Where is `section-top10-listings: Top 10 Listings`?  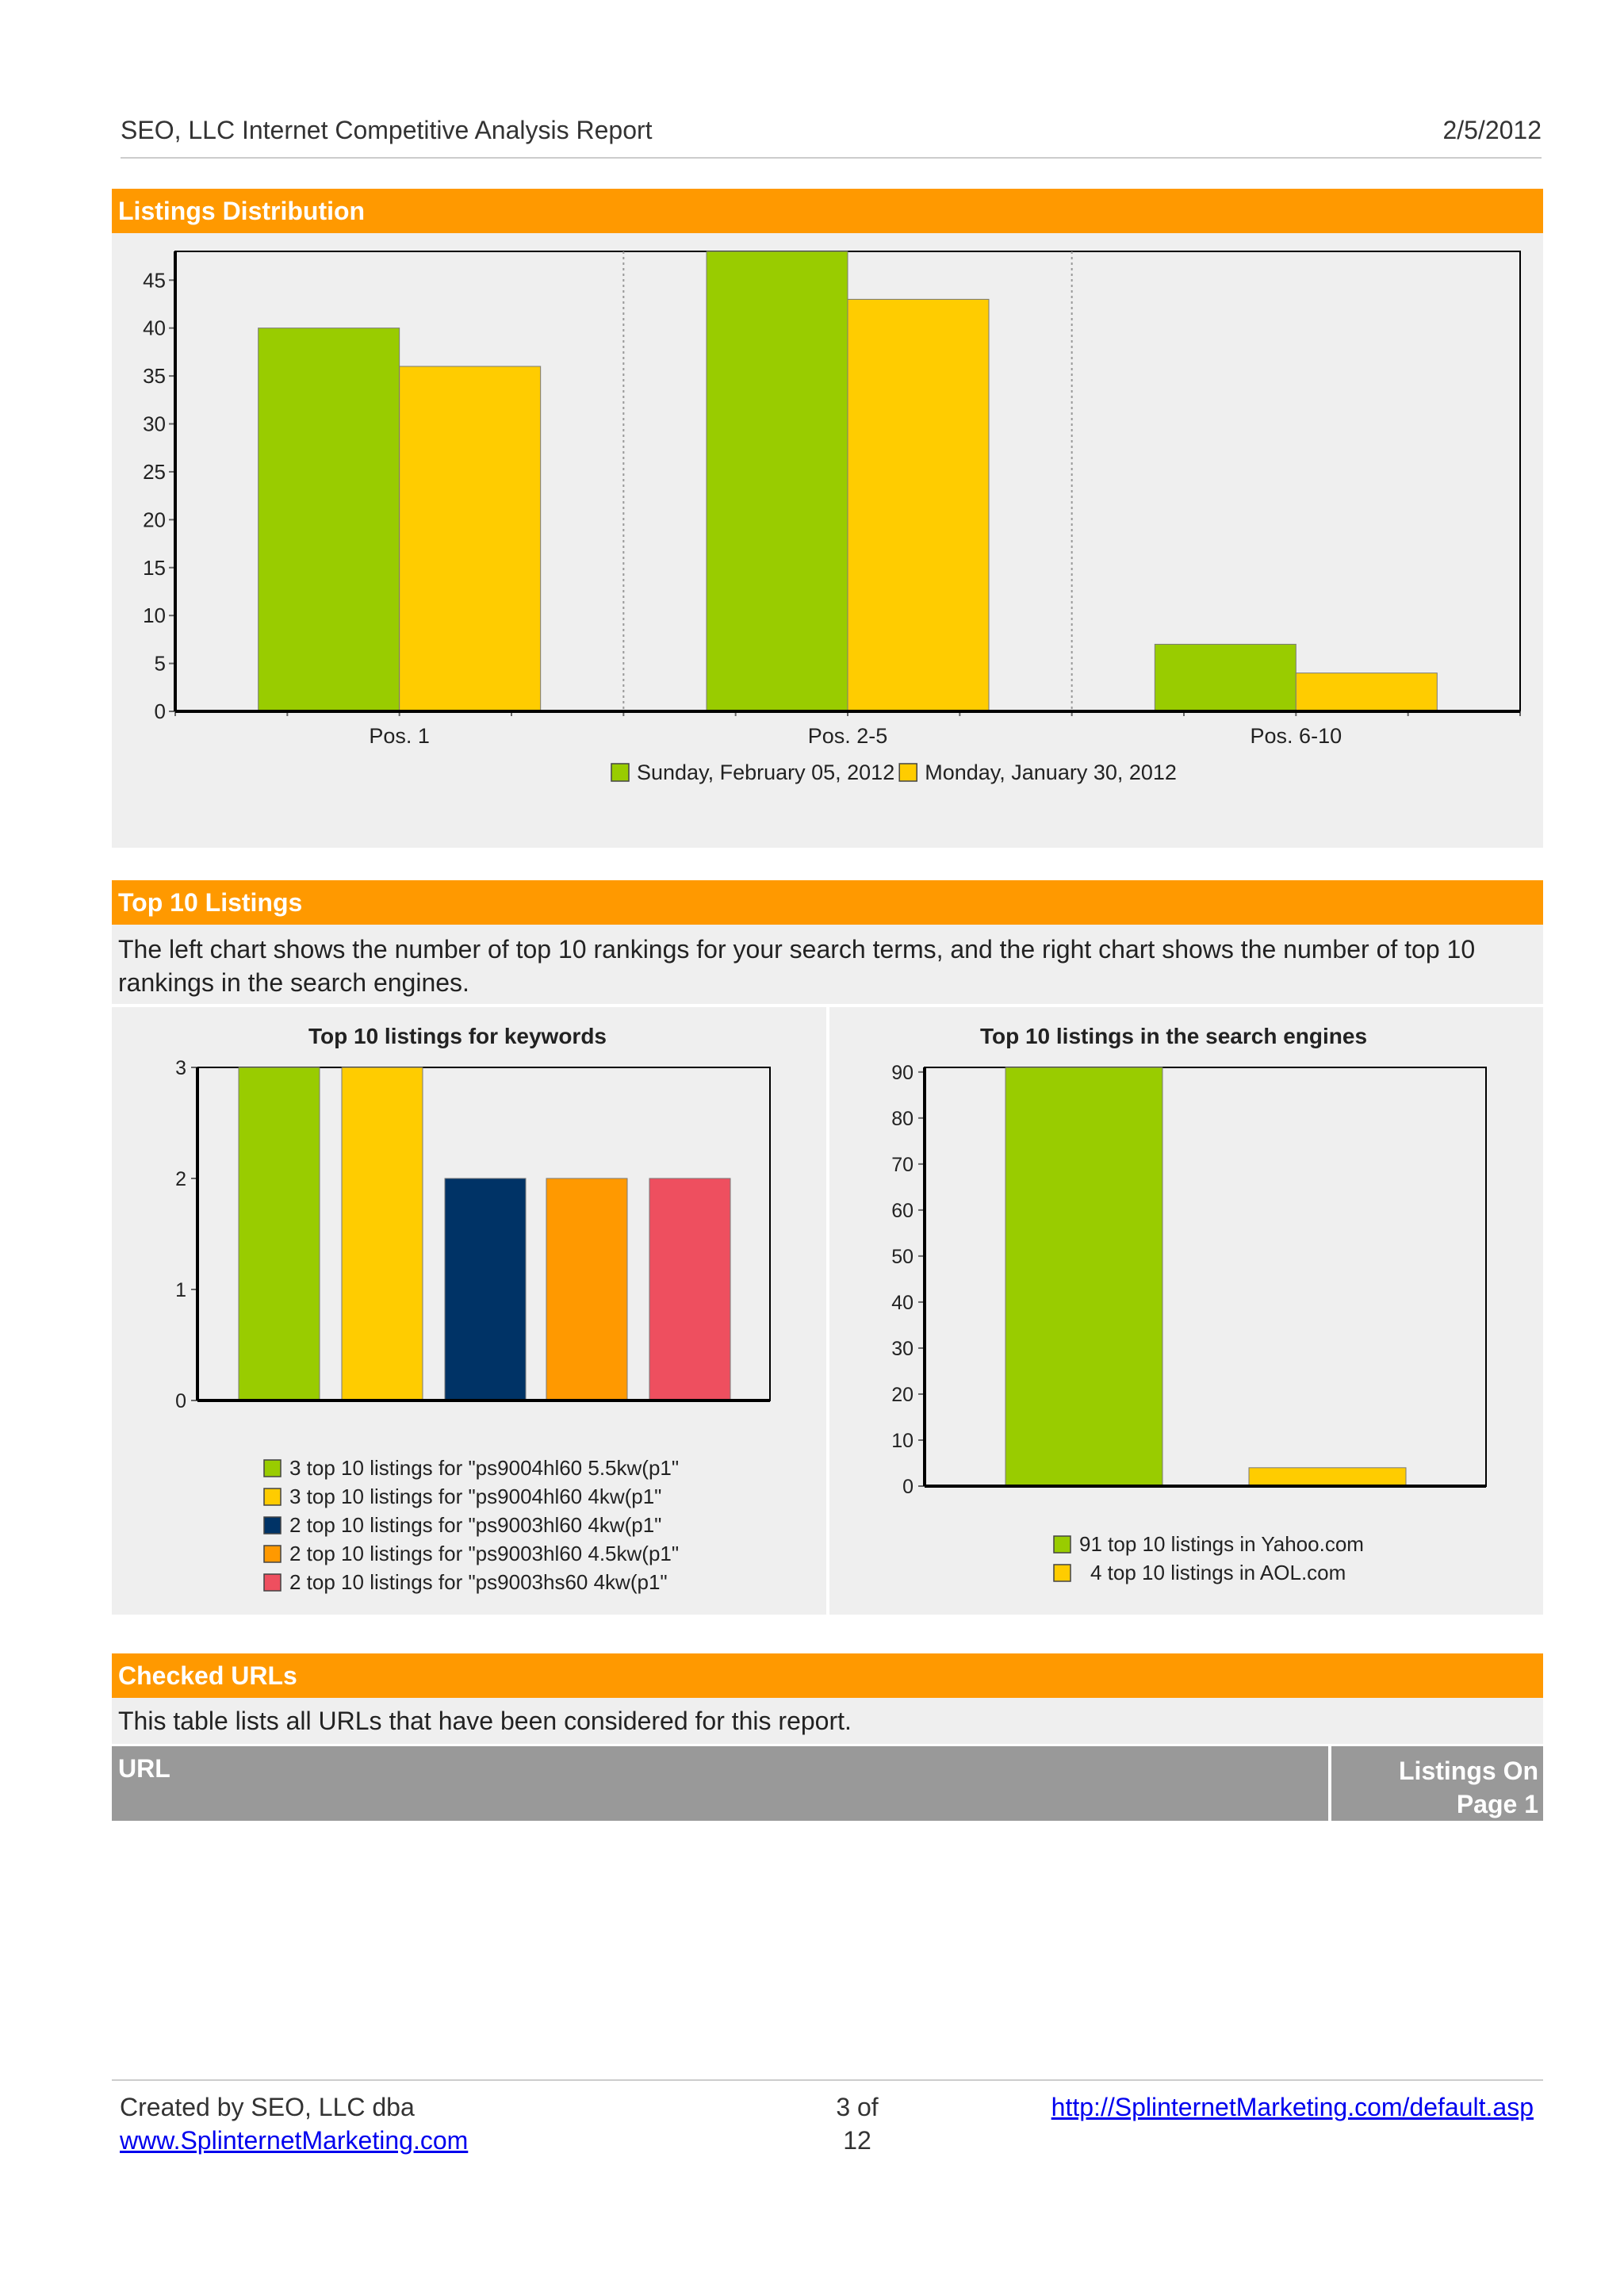 section-top10-listings: Top 10 Listings is located at coordinates (827, 902).